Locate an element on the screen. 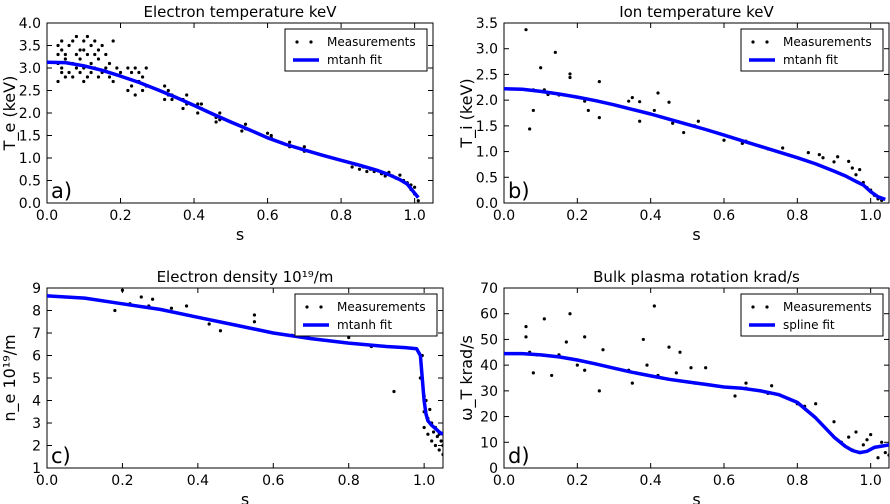  y-tick-label: 20 is located at coordinates (489, 418).